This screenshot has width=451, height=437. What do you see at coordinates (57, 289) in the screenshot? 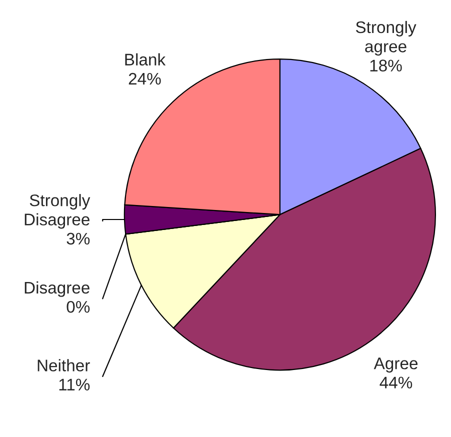
I see `category-label: Disagree` at bounding box center [57, 289].